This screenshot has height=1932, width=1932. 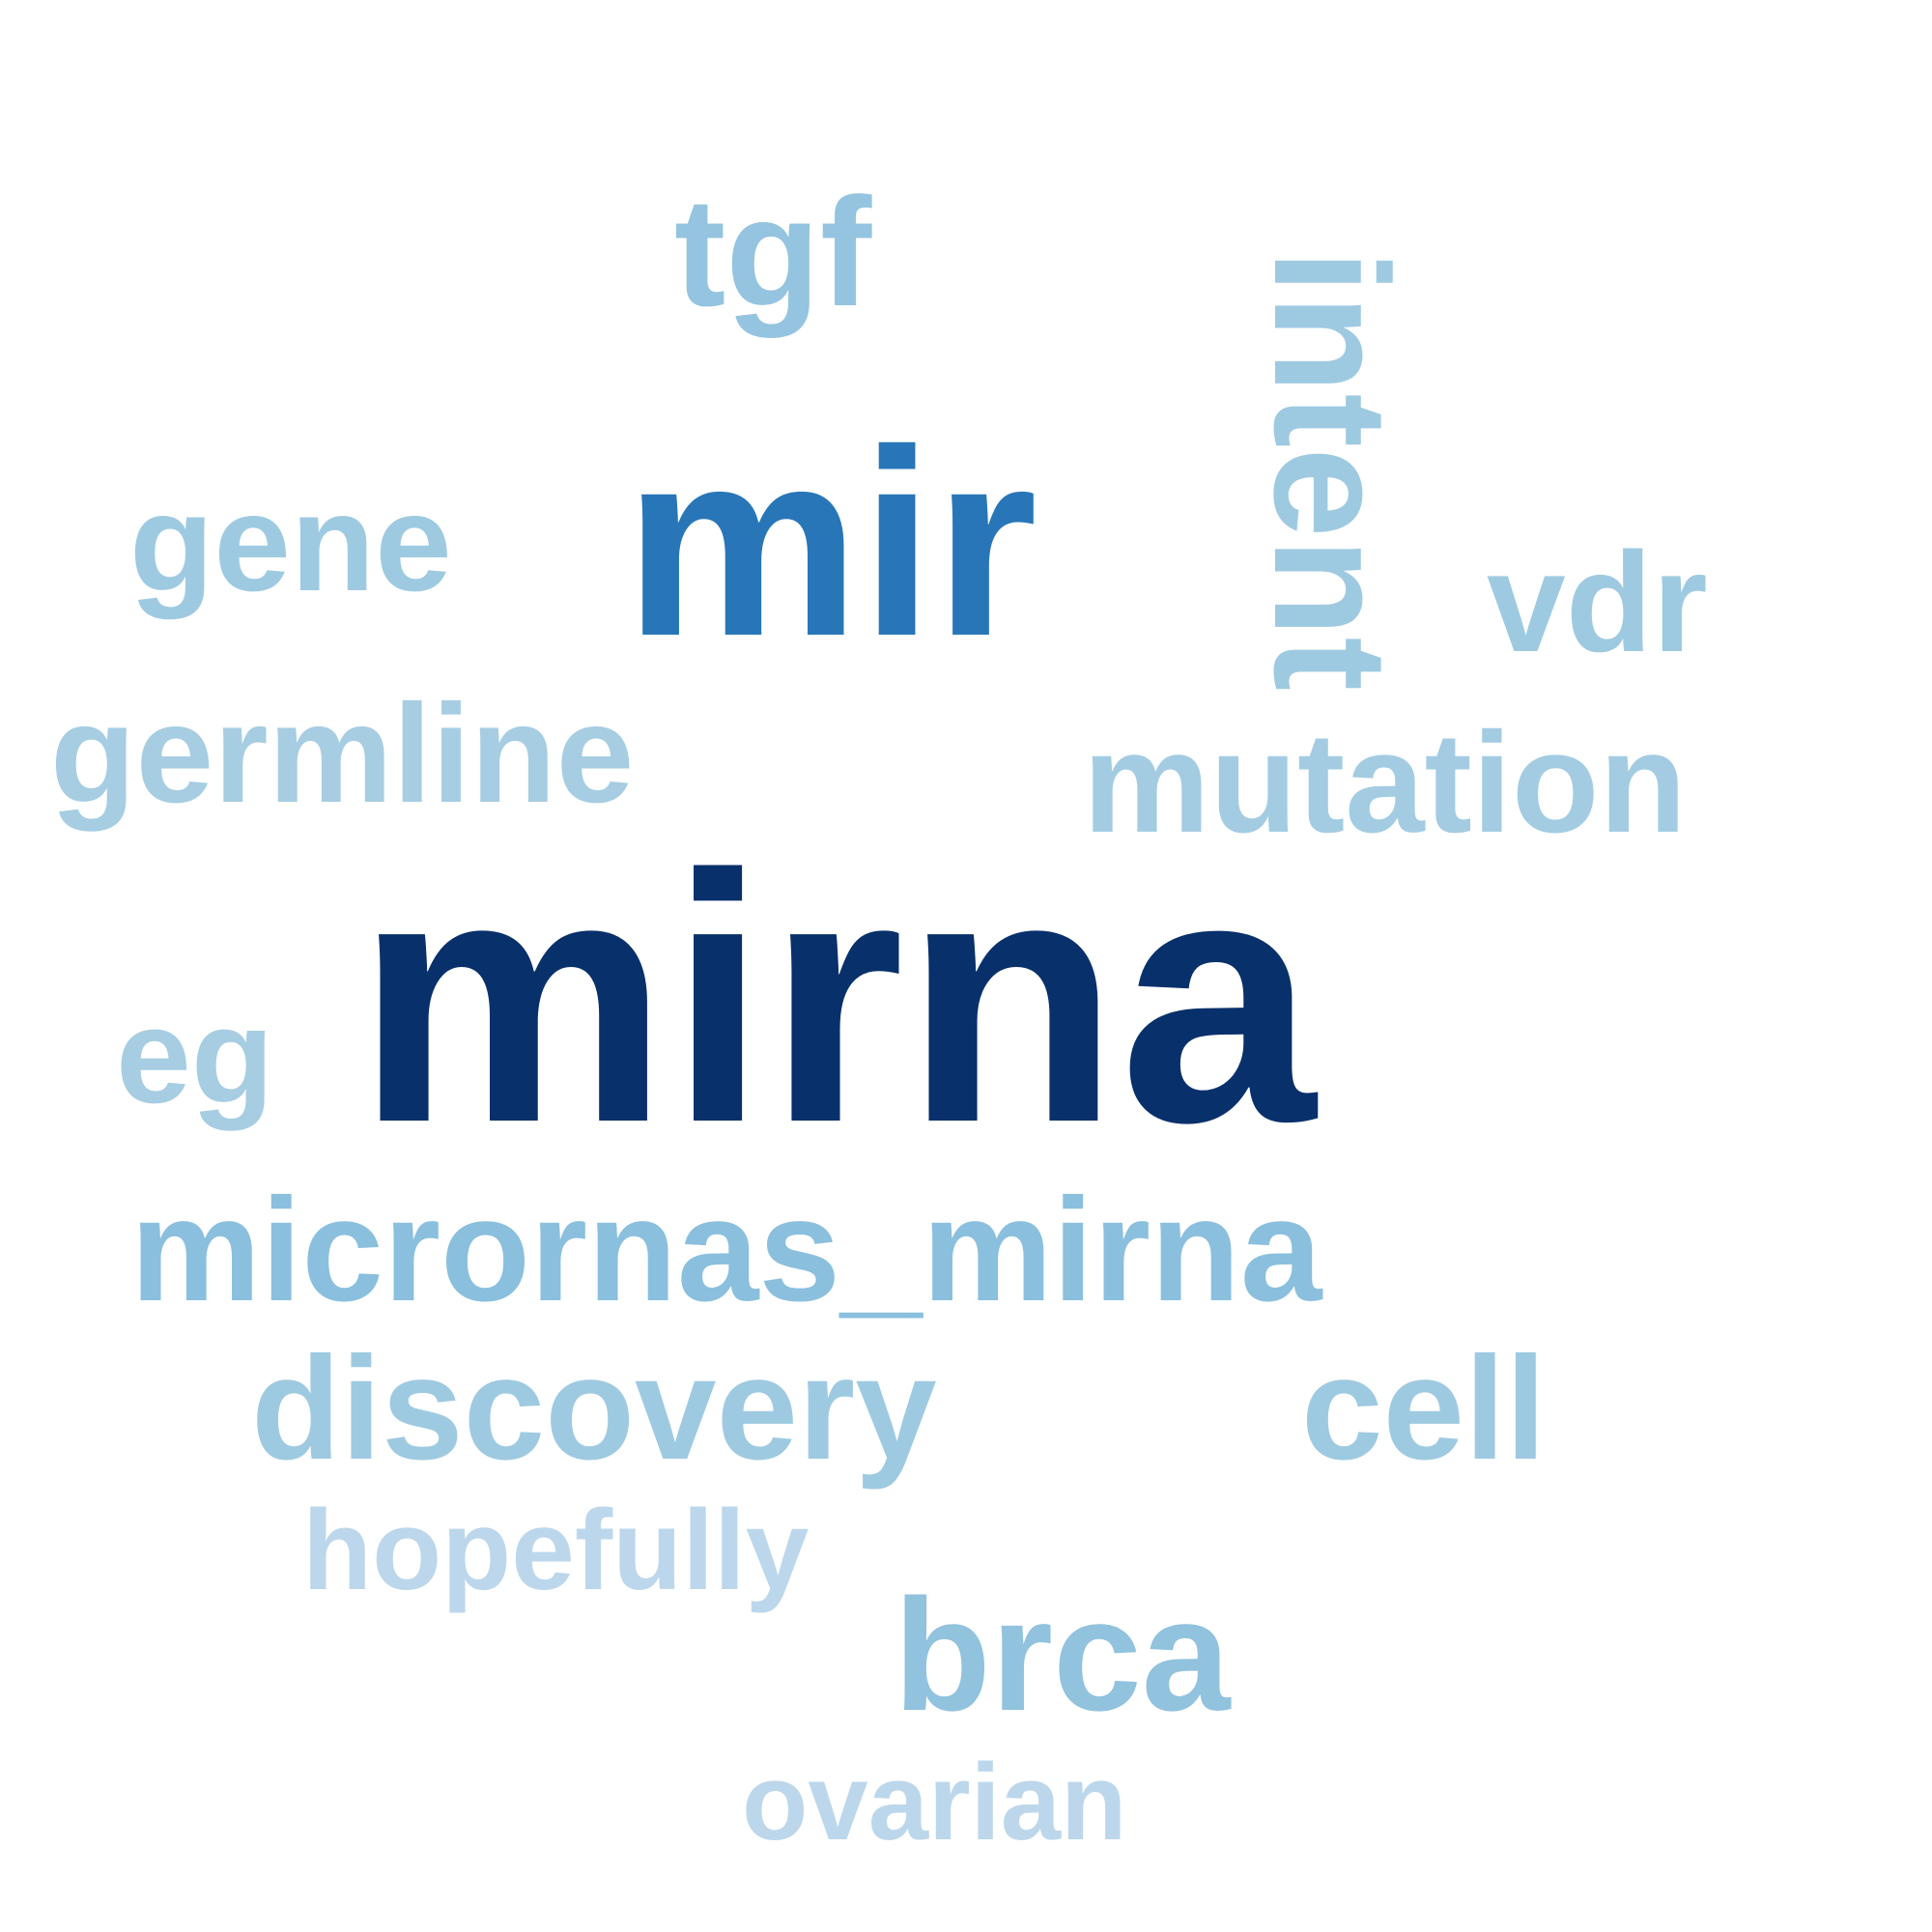 I want to click on word-germline: germline, so click(x=342, y=753).